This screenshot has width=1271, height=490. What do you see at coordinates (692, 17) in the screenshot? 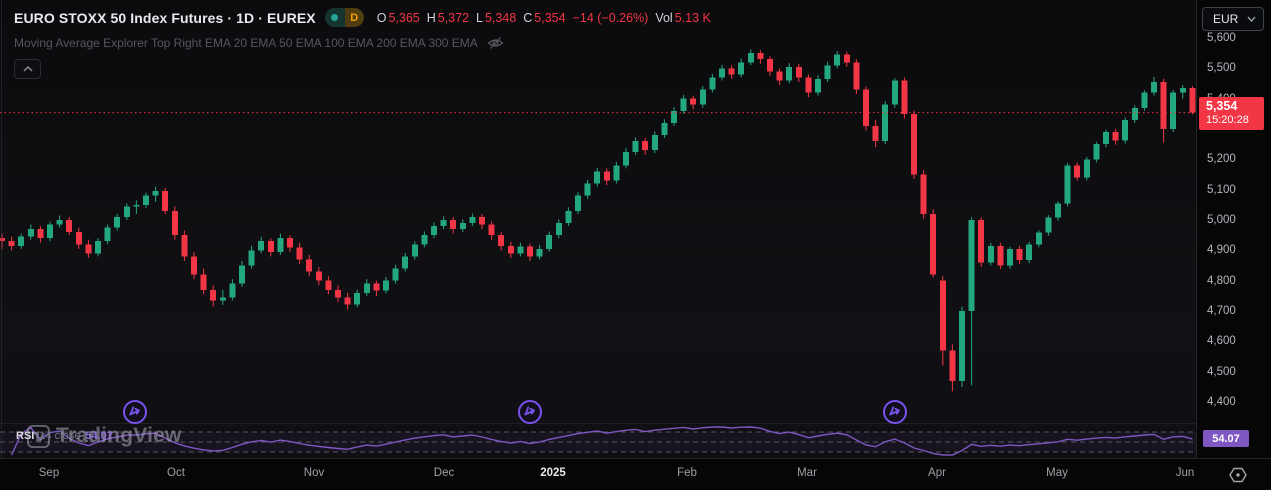
I see `volume-value: 5.13 K` at bounding box center [692, 17].